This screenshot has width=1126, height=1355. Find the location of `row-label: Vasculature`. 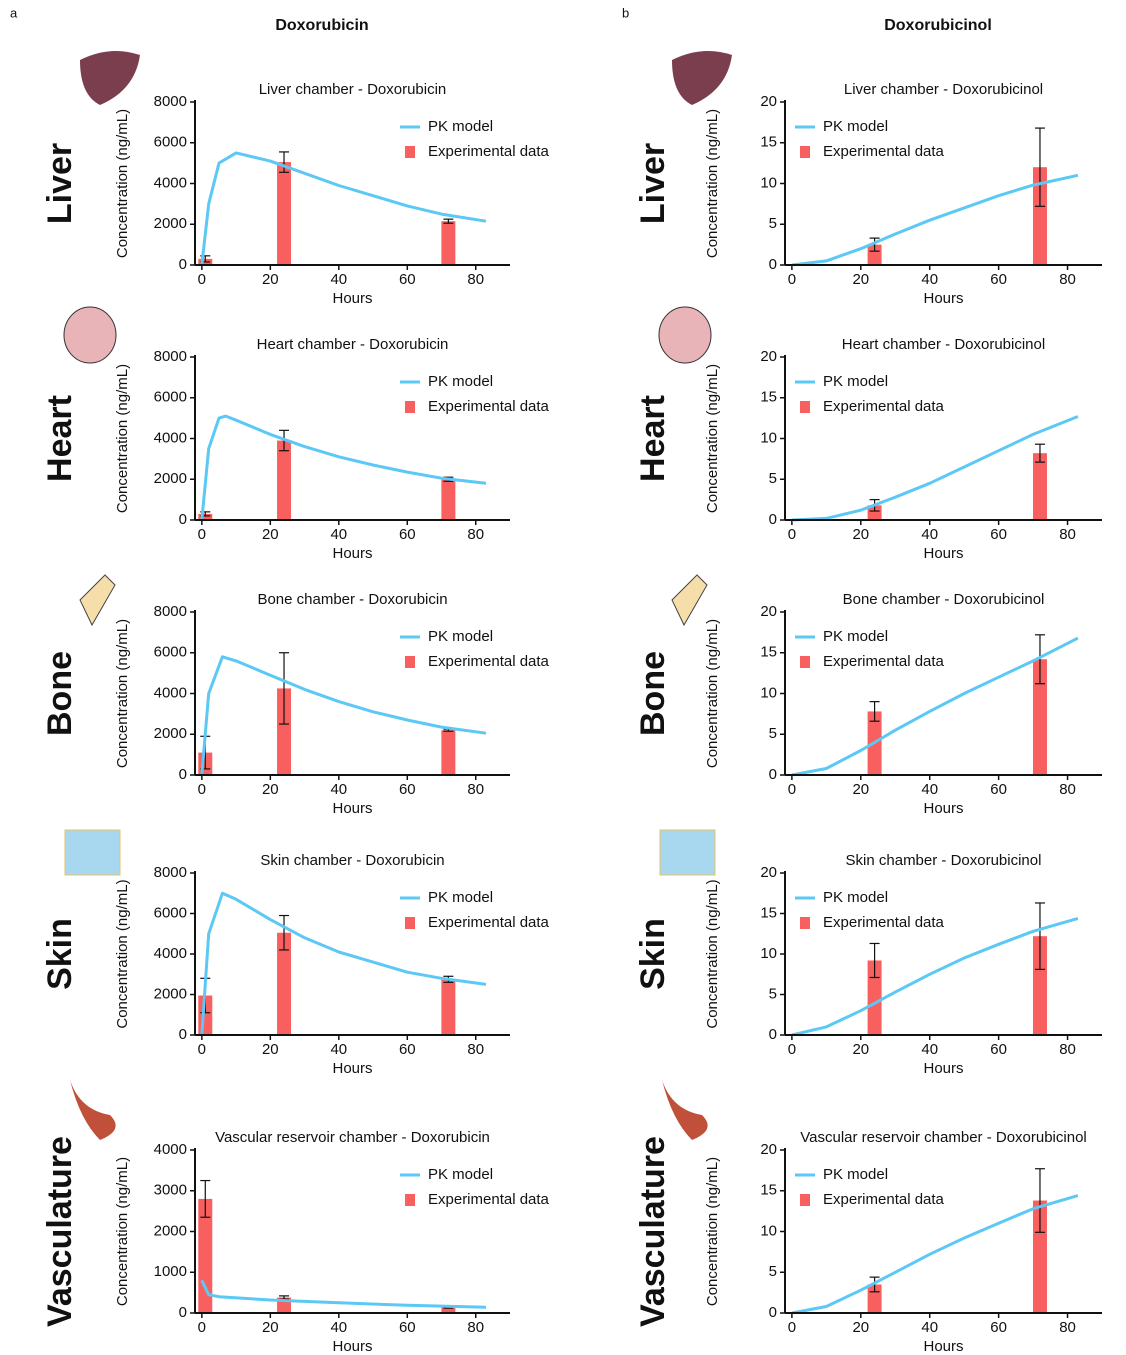

row-label: Vasculature is located at coordinates (60, 1231).